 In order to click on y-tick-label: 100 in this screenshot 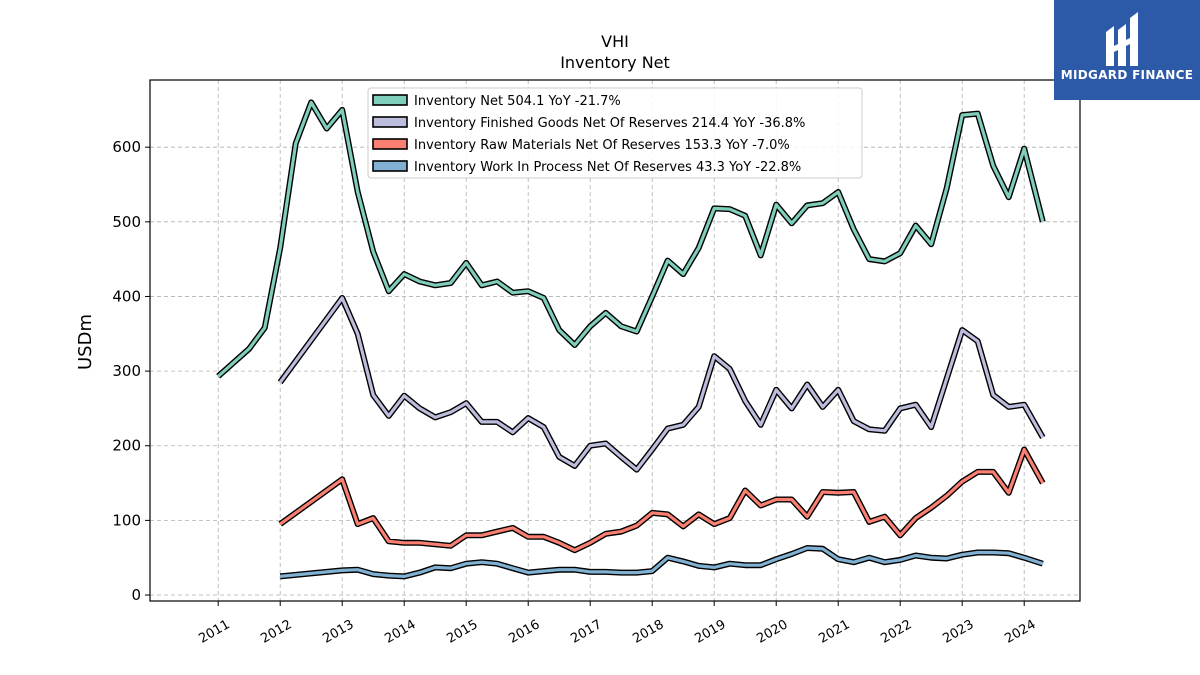, I will do `click(126, 520)`.